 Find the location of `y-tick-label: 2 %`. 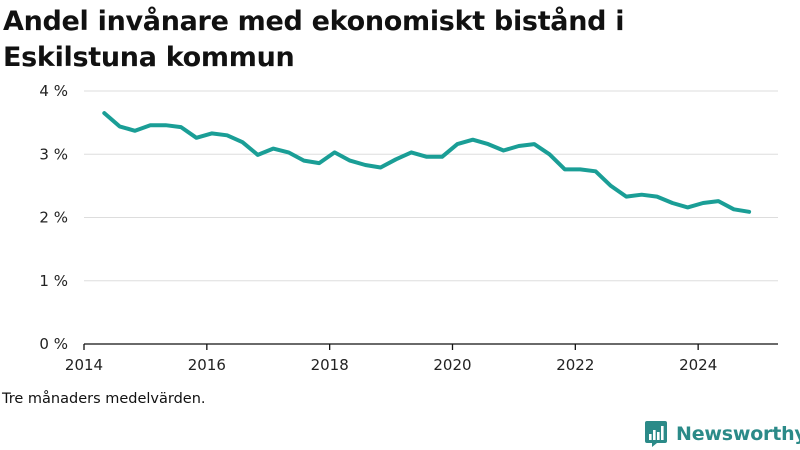

y-tick-label: 2 % is located at coordinates (53, 218).